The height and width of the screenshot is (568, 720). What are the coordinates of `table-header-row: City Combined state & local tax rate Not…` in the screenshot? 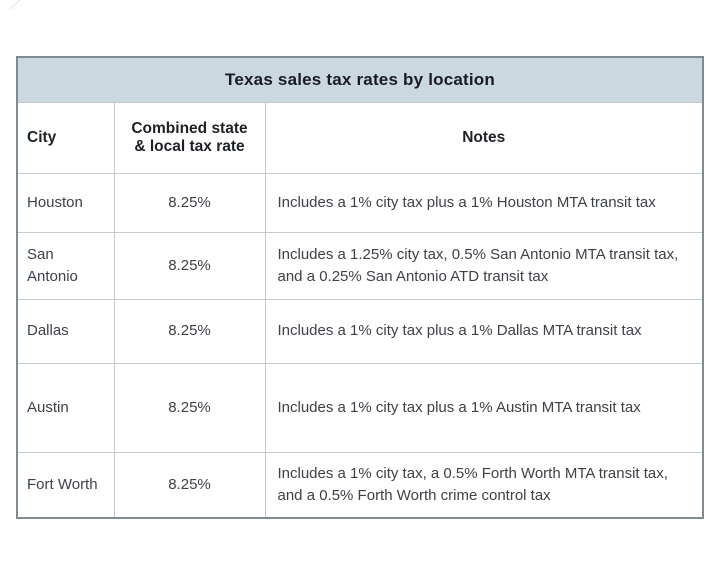 It's located at (360, 138).